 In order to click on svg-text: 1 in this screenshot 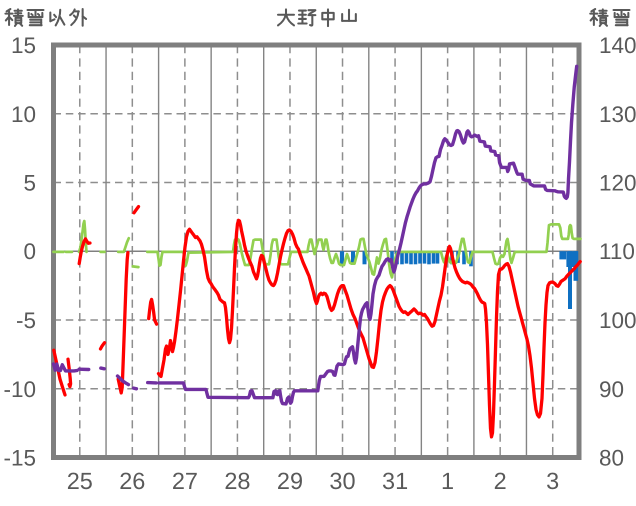, I will do `click(447, 481)`.